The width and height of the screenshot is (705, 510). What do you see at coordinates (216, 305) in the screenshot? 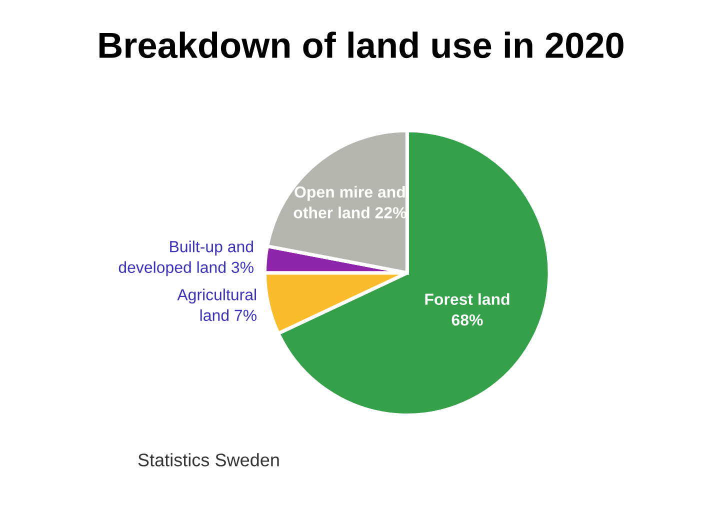
I see `slice-label: Agricultural land 7%` at bounding box center [216, 305].